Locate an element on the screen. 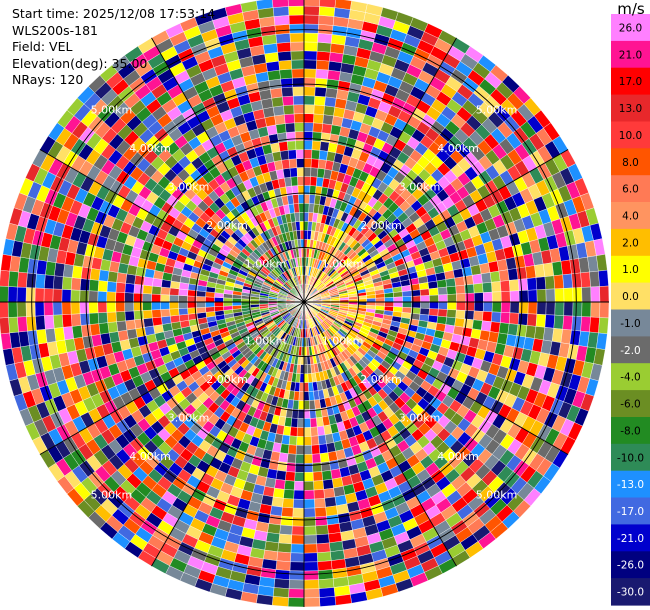  colorbar-tick-label: -6.0 is located at coordinates (630, 405).